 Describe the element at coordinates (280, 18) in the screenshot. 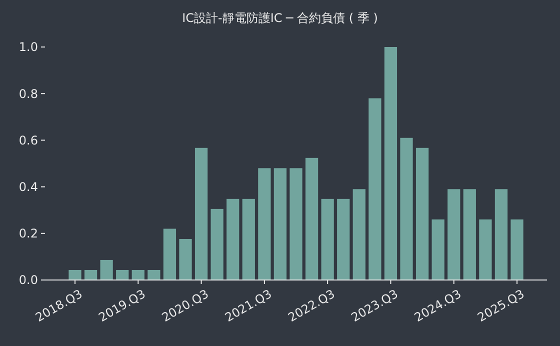

I see `chart-title: IC設計-靜電防護IC ─ 合約負債 ( 季 )` at that location.